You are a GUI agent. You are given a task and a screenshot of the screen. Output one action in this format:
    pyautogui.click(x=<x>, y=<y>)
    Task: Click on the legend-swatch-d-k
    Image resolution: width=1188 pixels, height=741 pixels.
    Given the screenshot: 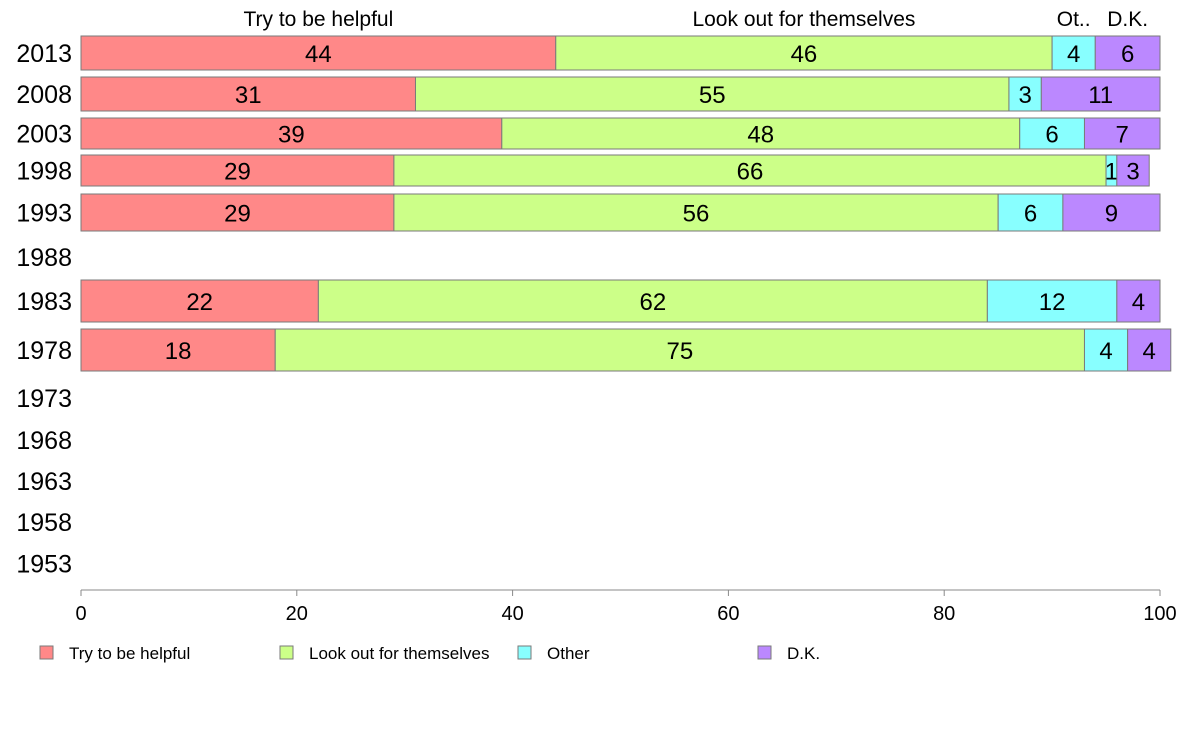 What is the action you would take?
    pyautogui.click(x=764, y=652)
    